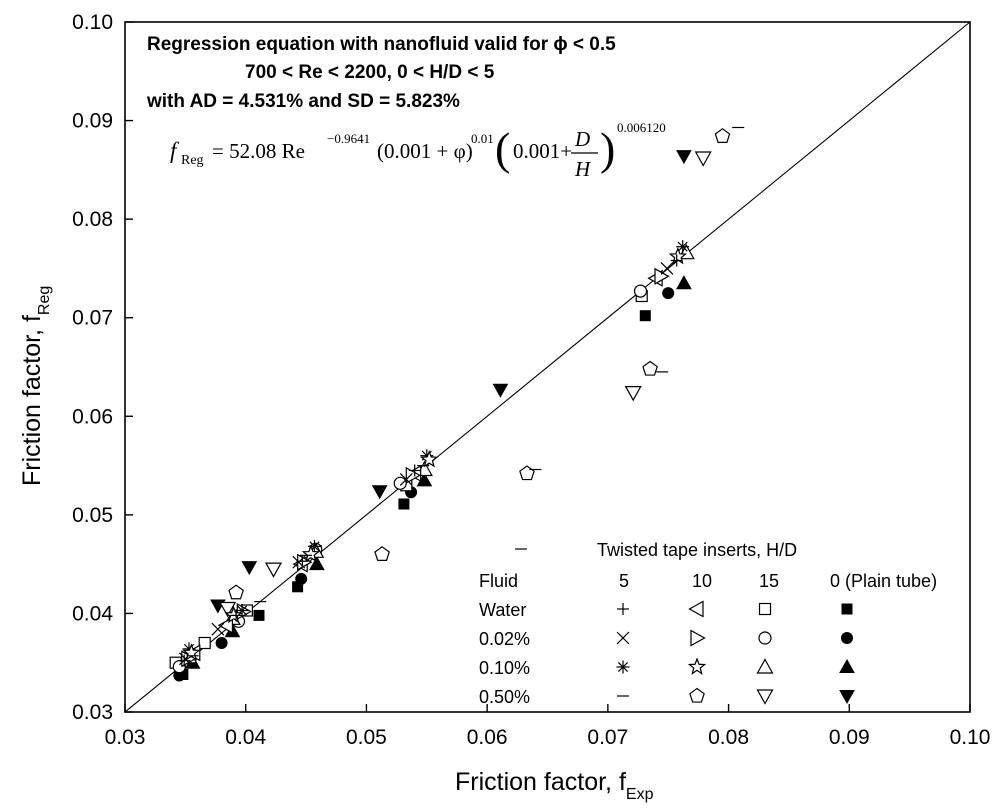 This screenshot has height=810, width=997. I want to click on legend-title: Twisted tape inserts, H/D, so click(697, 550).